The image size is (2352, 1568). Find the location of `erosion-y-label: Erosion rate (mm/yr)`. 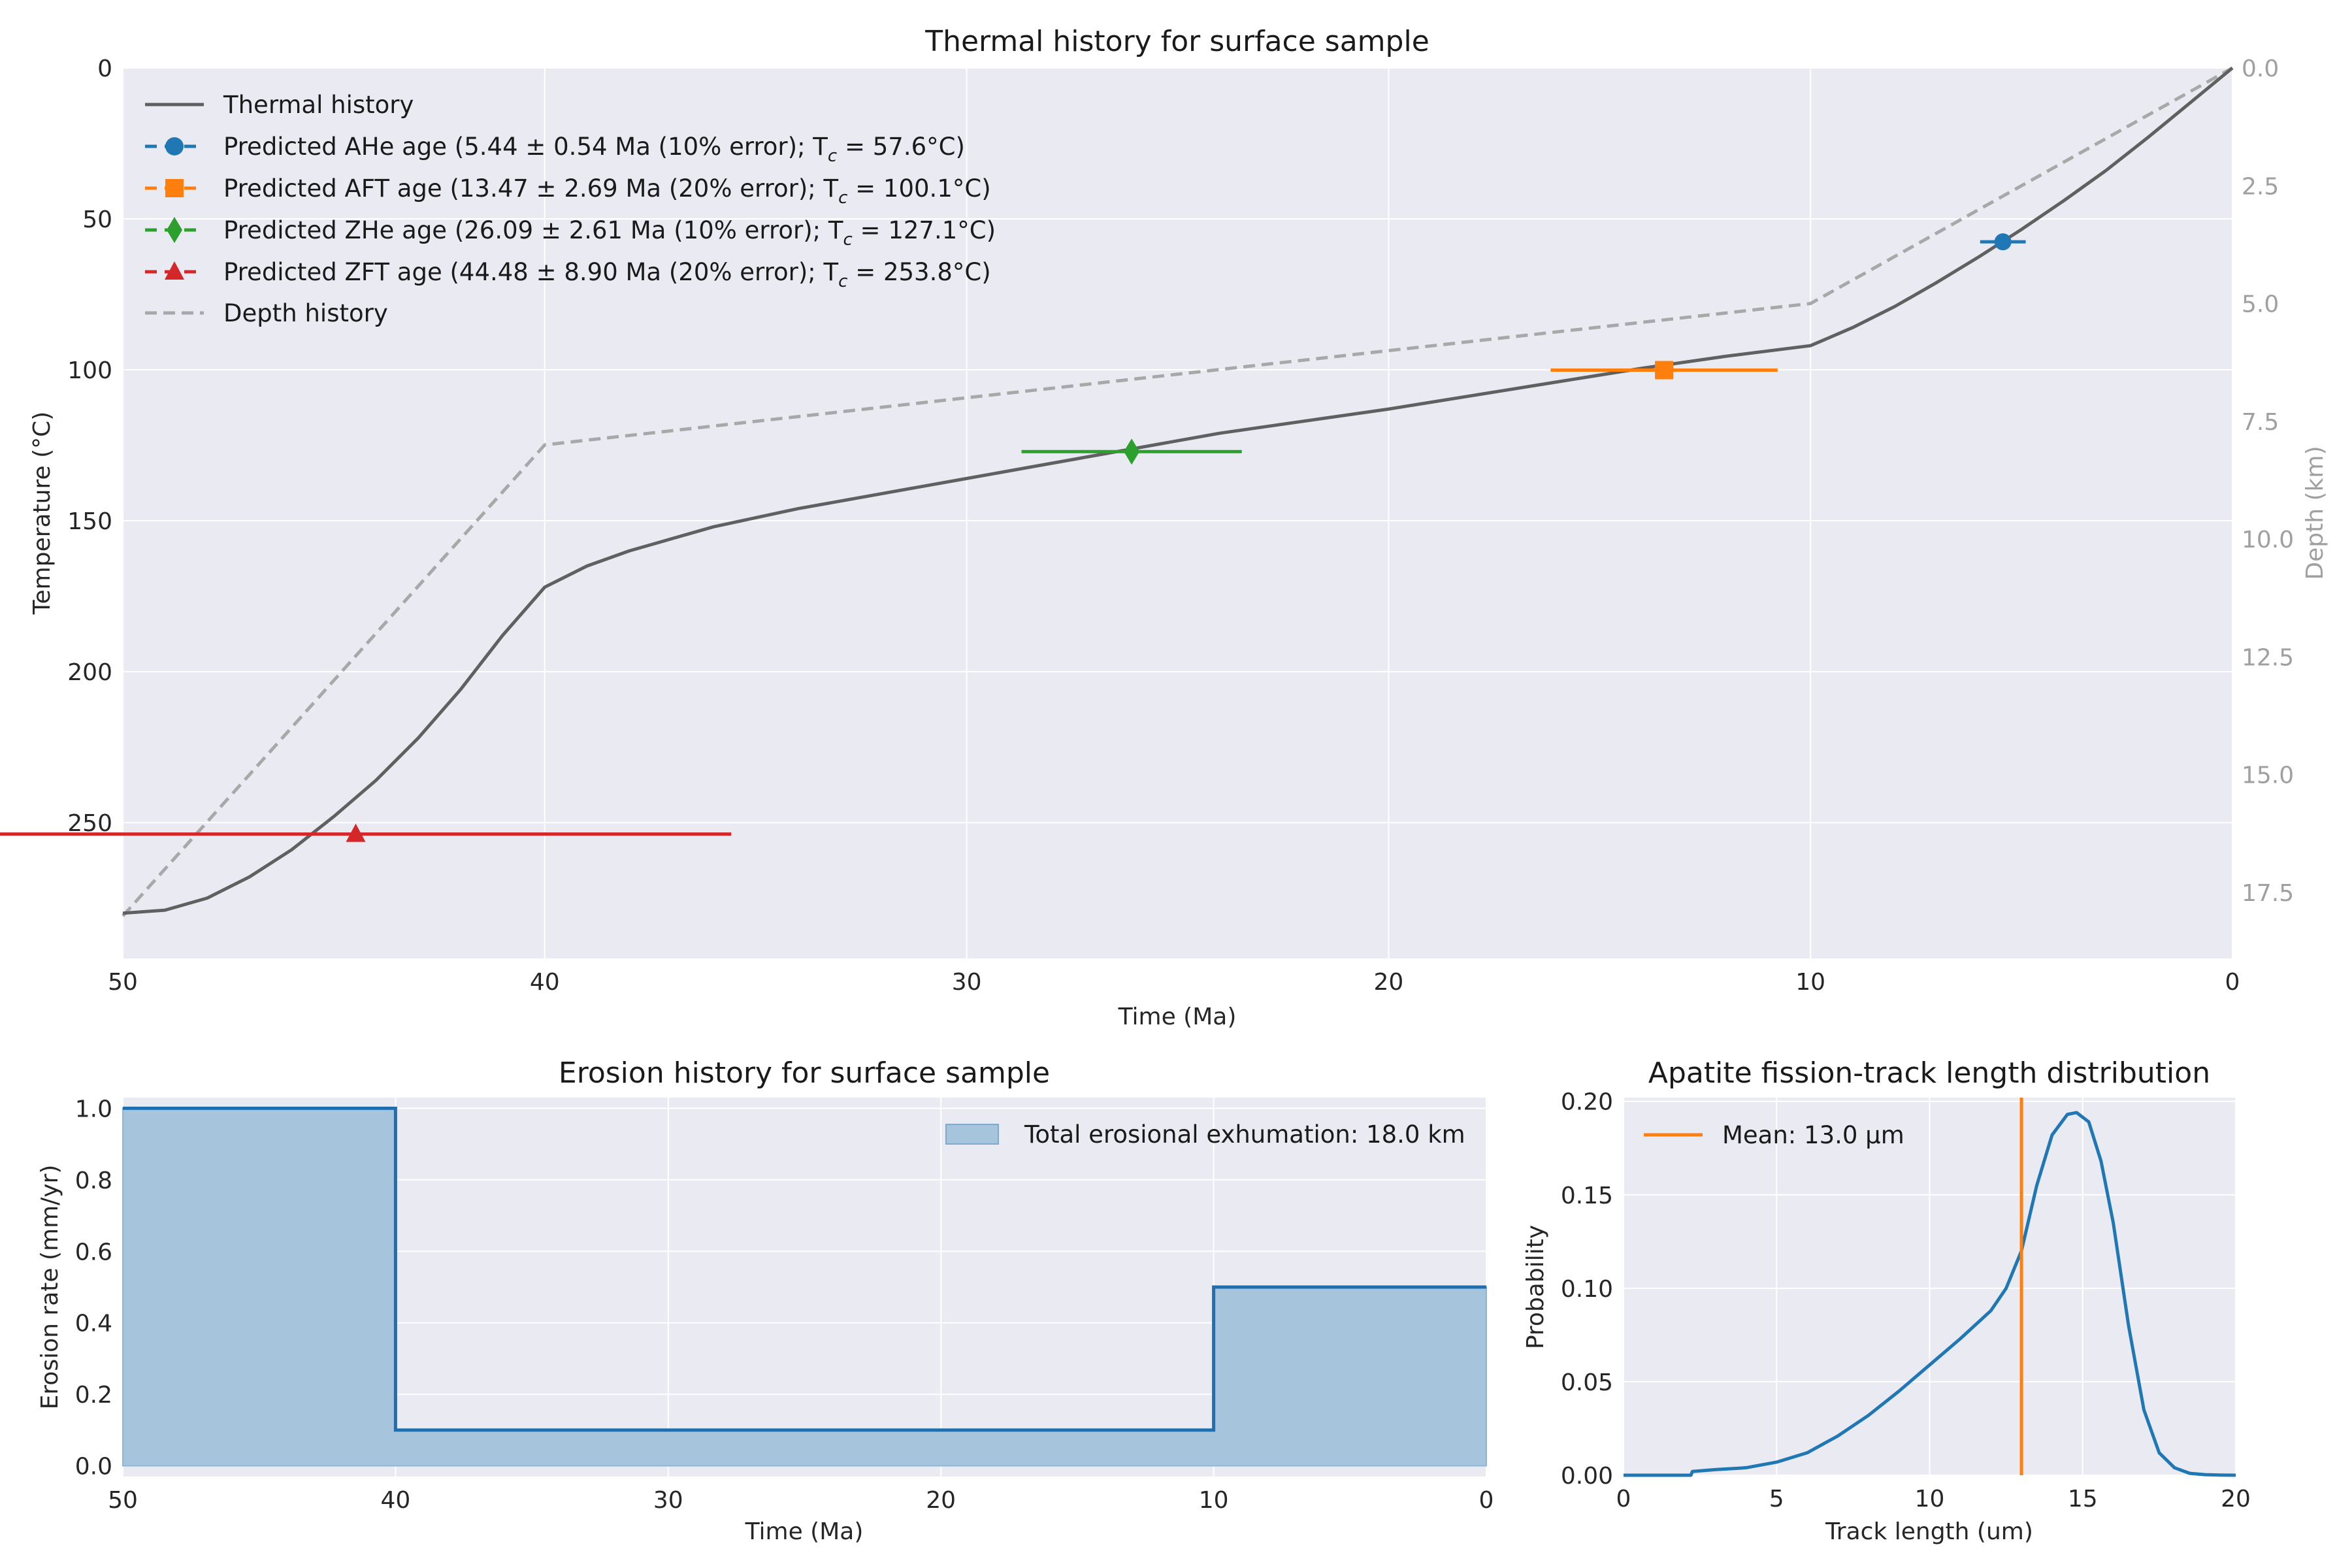

erosion-y-label: Erosion rate (mm/yr) is located at coordinates (50, 1287).